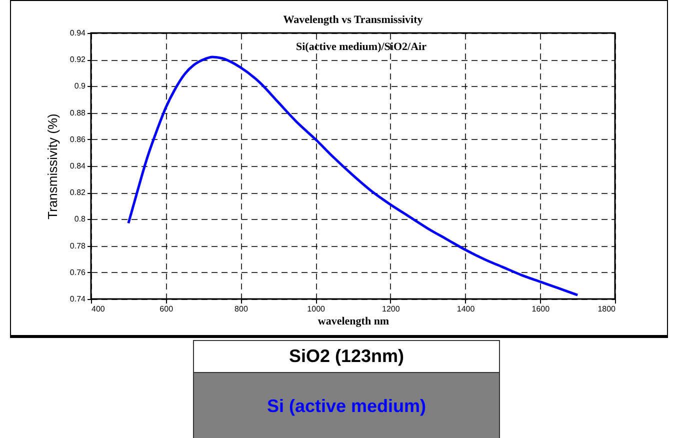 This screenshot has height=438, width=674. I want to click on x-tick-label: 400, so click(99, 309).